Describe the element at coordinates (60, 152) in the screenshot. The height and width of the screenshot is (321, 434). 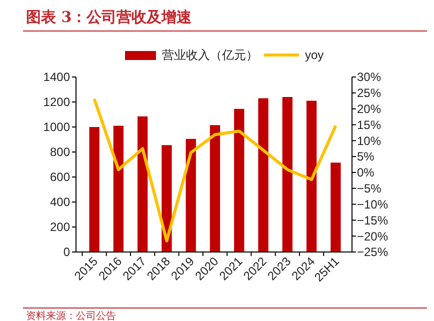
I see `y-tick-label: 800` at that location.